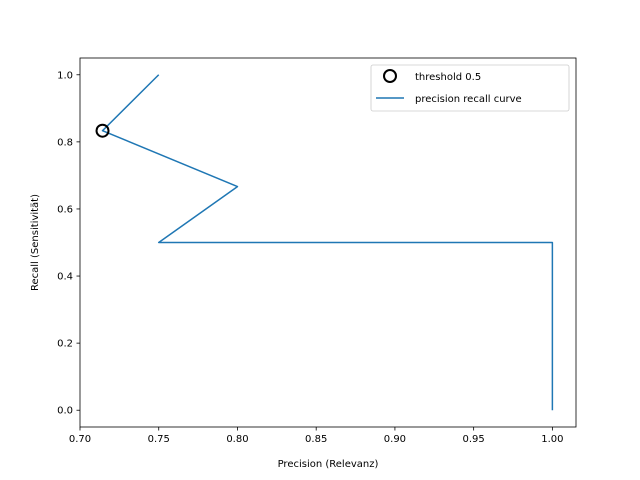  Describe the element at coordinates (65, 209) in the screenshot. I see `y-tick-label: 0.6` at that location.